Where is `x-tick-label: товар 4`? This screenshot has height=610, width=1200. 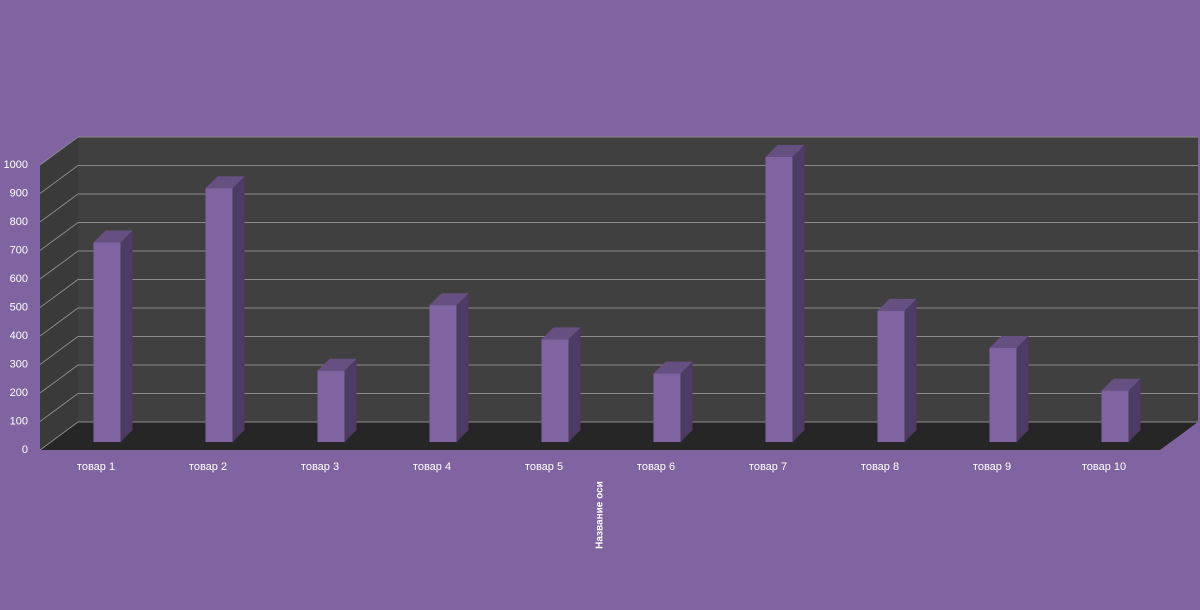
x-tick-label: товар 4 is located at coordinates (432, 467).